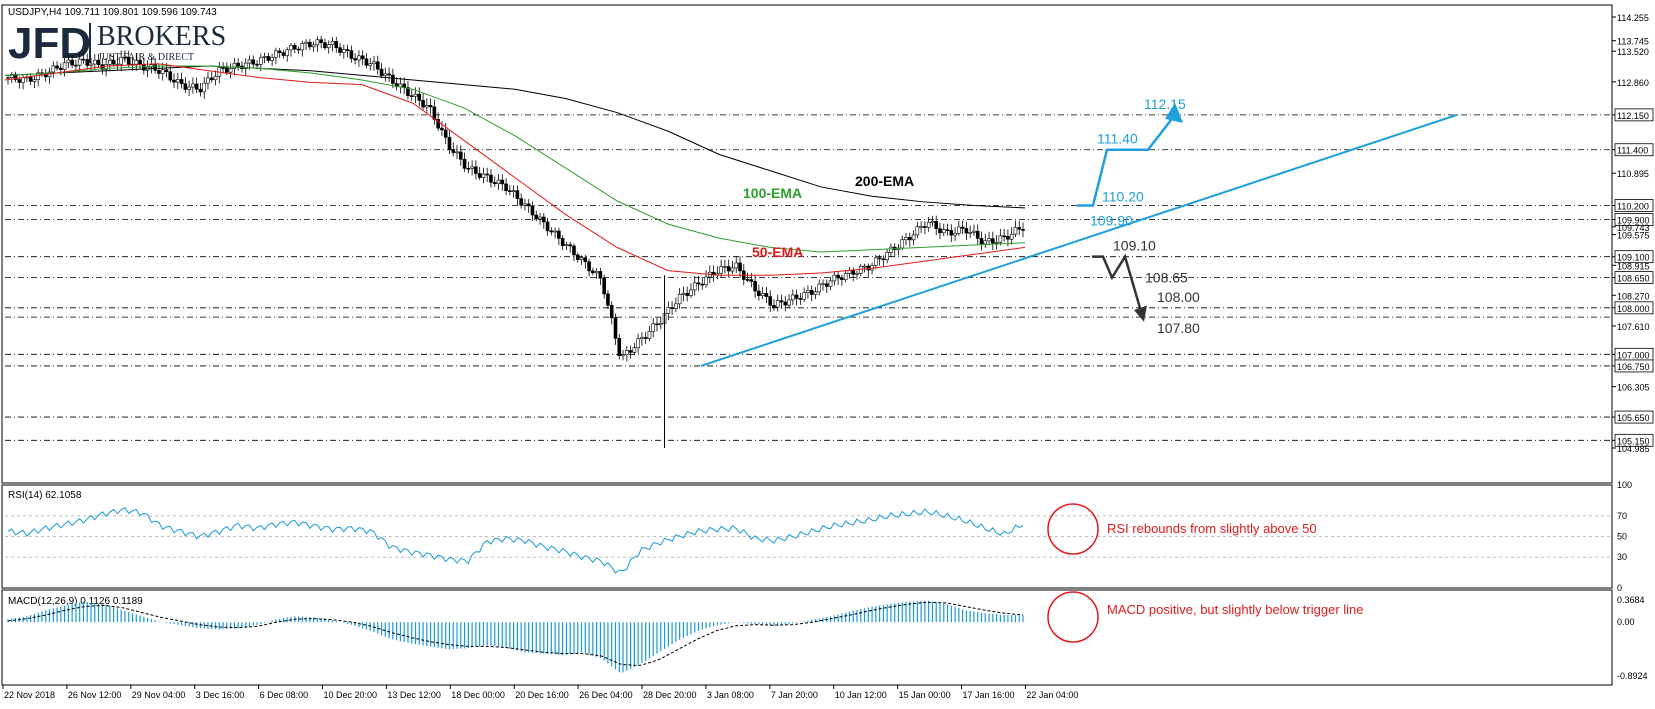 The width and height of the screenshot is (1655, 709). Describe the element at coordinates (146, 57) in the screenshot. I see `logo-tagline: JUST FAIR & DIRECT` at that location.